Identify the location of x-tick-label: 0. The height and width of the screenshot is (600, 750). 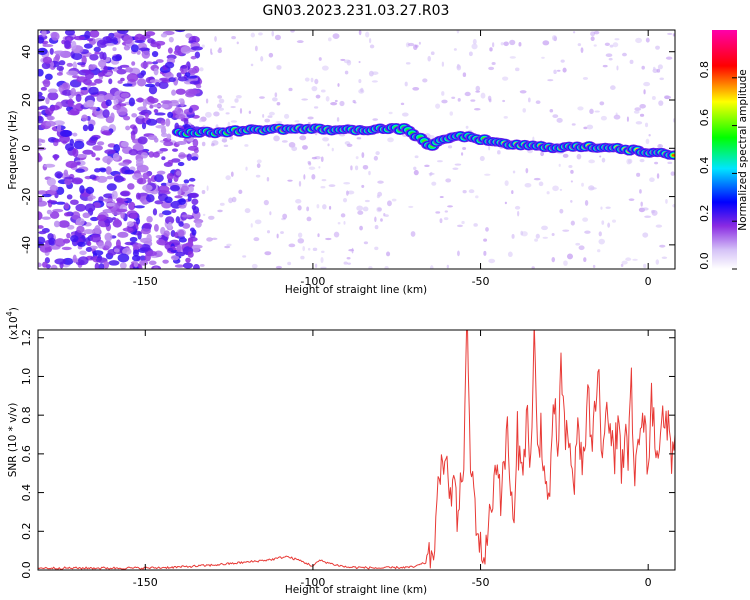
(648, 582).